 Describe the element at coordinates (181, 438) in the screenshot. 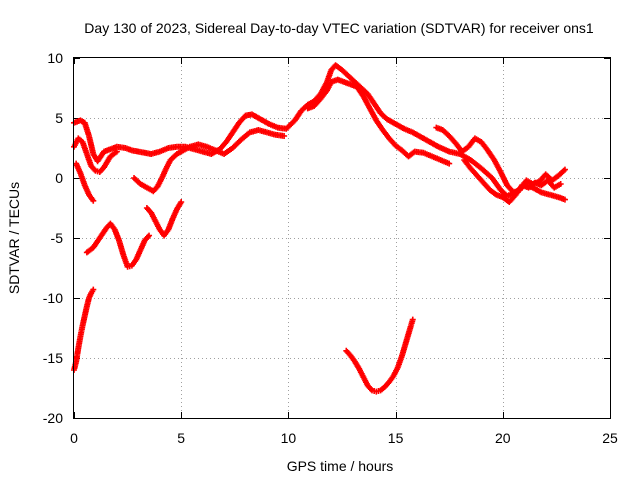

I see `x-tick-label: 5` at that location.